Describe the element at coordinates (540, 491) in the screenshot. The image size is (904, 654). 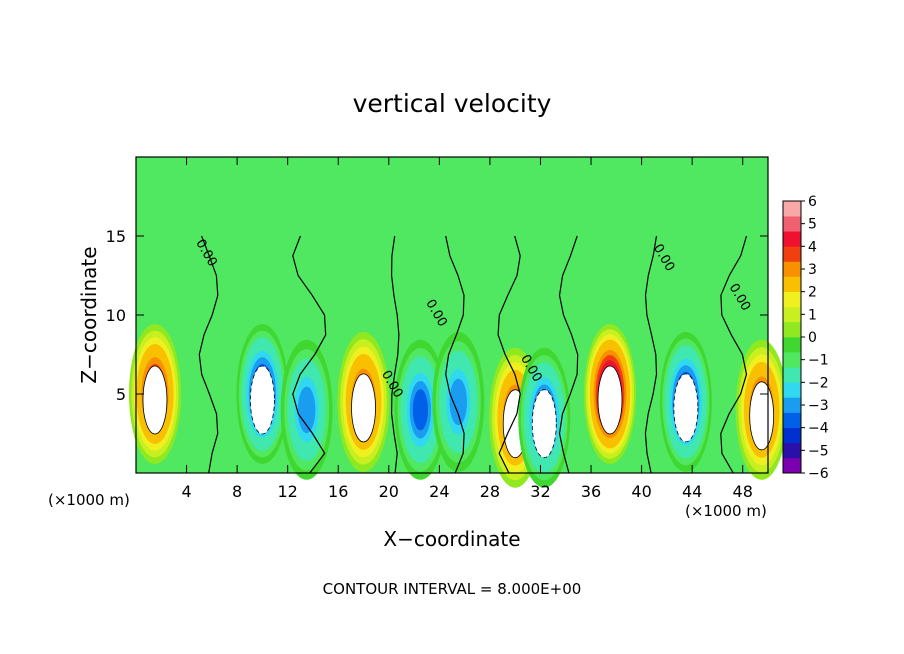
I see `x-tick-label: 32` at that location.